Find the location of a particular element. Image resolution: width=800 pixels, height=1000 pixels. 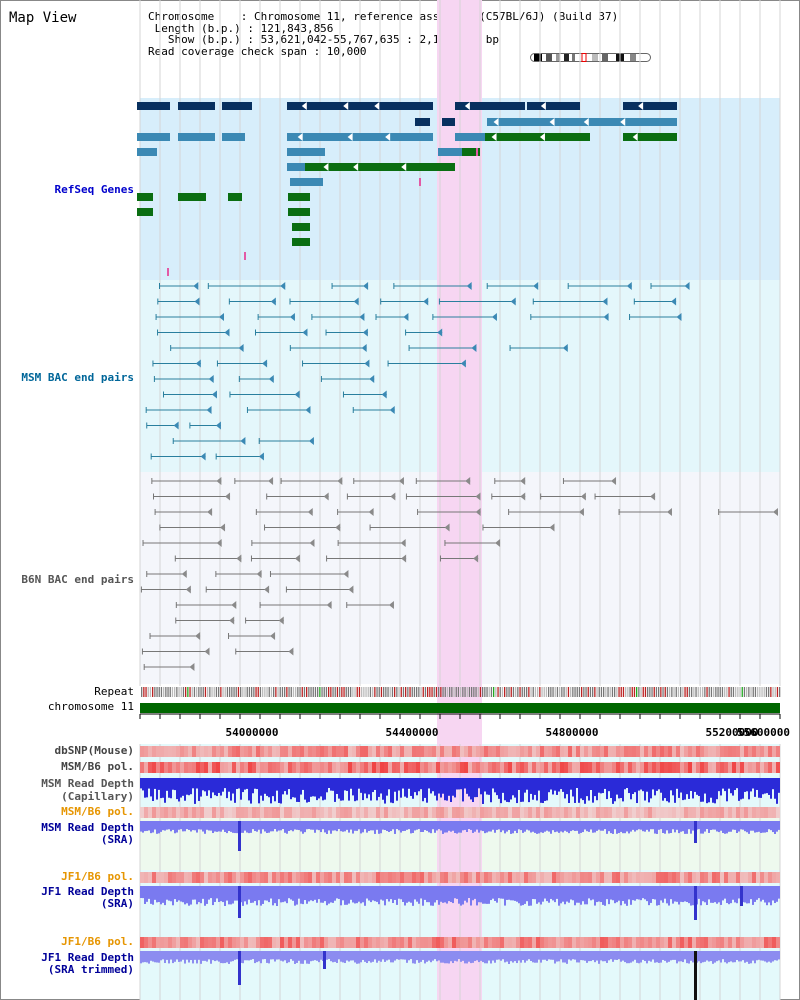

dbsnp-strip is located at coordinates (460, 751).